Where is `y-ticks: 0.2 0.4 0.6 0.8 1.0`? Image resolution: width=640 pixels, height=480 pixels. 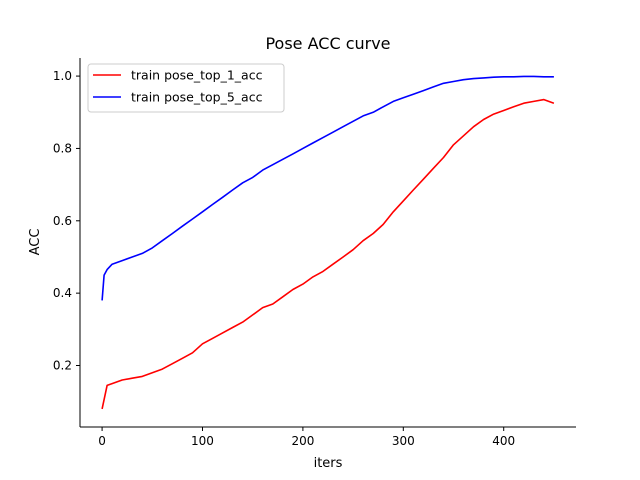 y-ticks: 0.2 0.4 0.6 0.8 1.0 is located at coordinates (66, 221).